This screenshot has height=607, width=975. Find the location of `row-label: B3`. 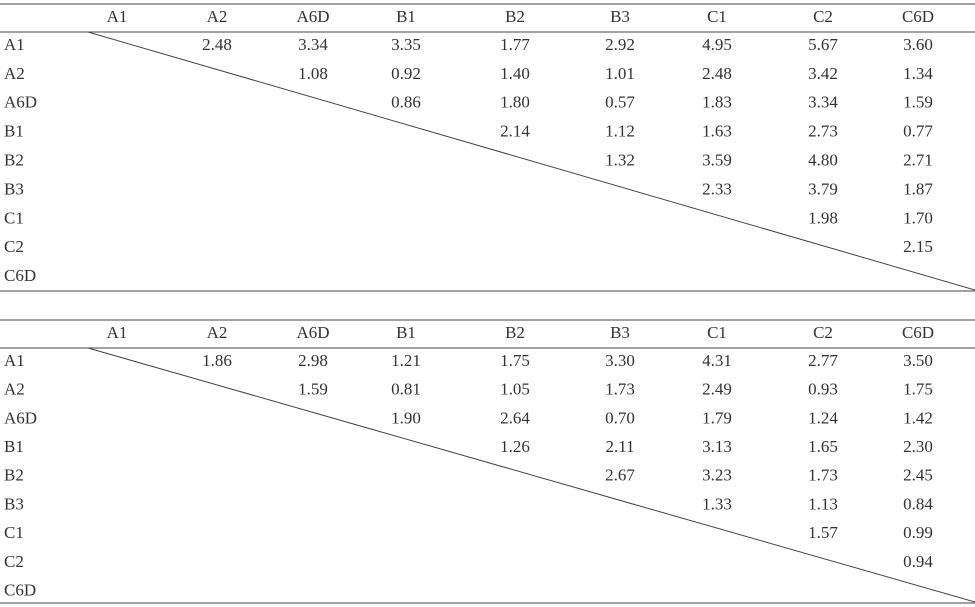

row-label: B3 is located at coordinates (14, 503).